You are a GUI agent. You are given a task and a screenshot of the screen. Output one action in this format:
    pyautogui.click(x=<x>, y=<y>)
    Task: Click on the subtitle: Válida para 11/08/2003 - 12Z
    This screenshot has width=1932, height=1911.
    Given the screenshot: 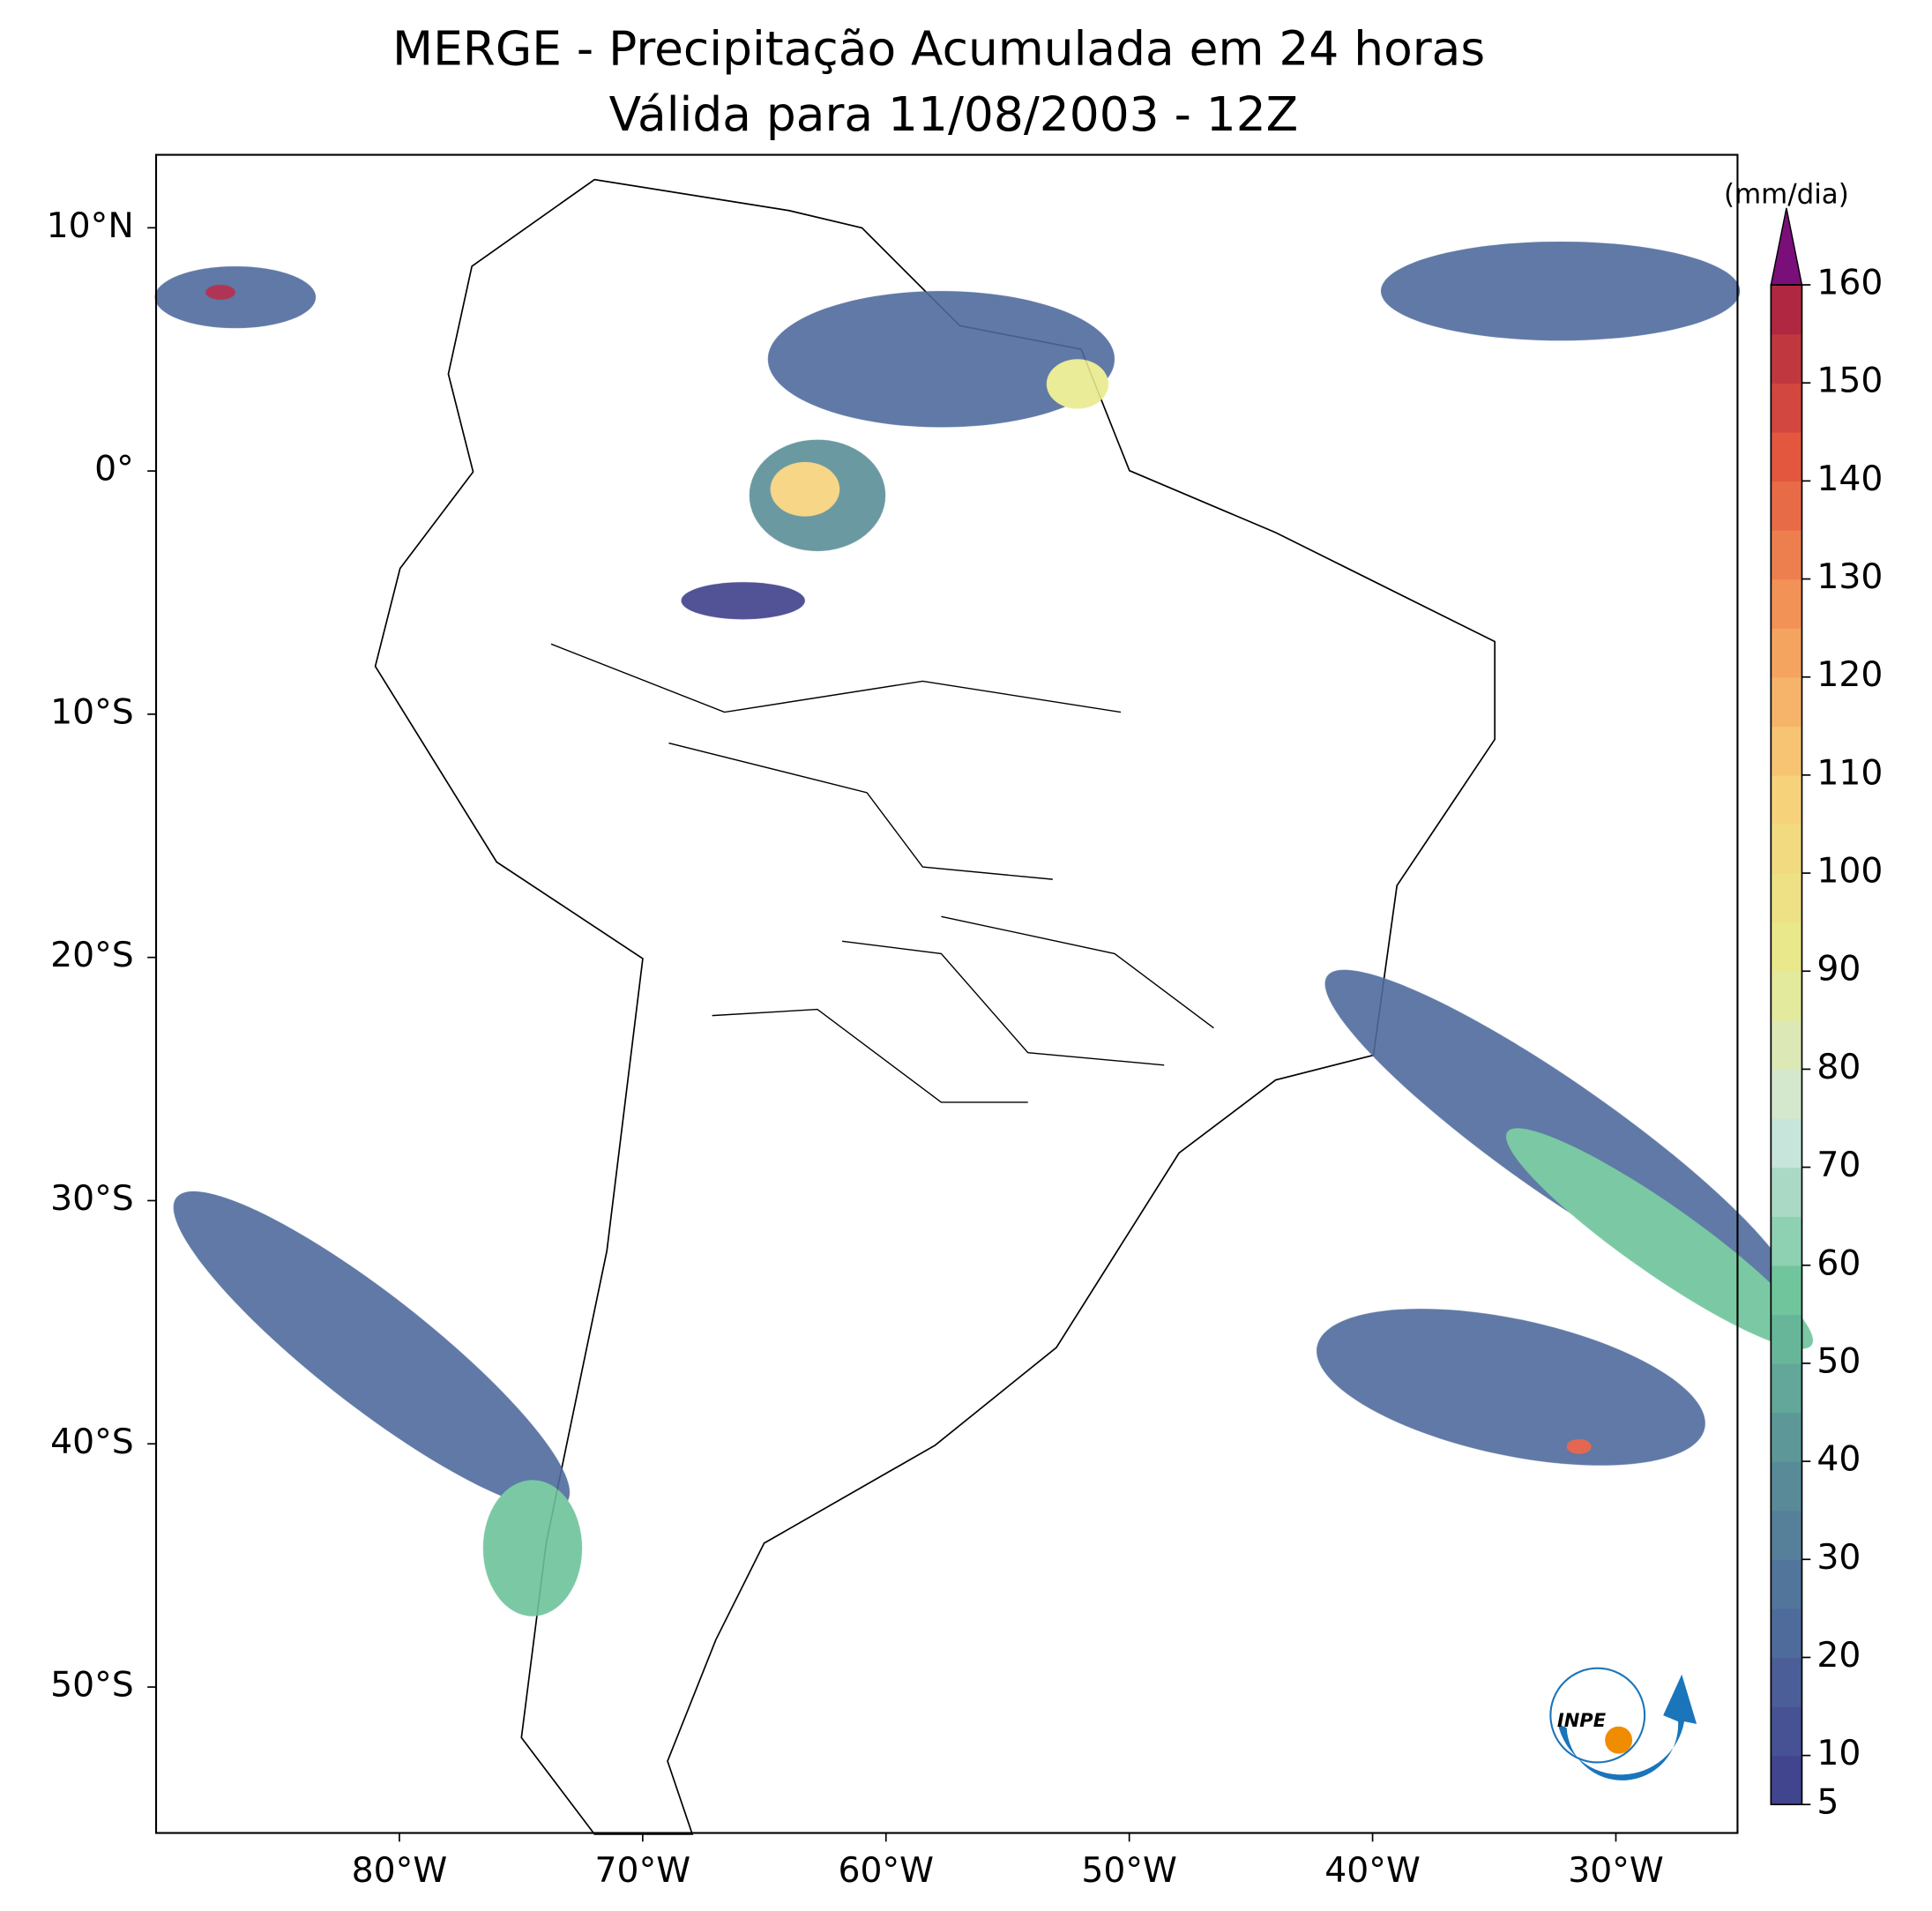 What is the action you would take?
    pyautogui.click(x=954, y=114)
    